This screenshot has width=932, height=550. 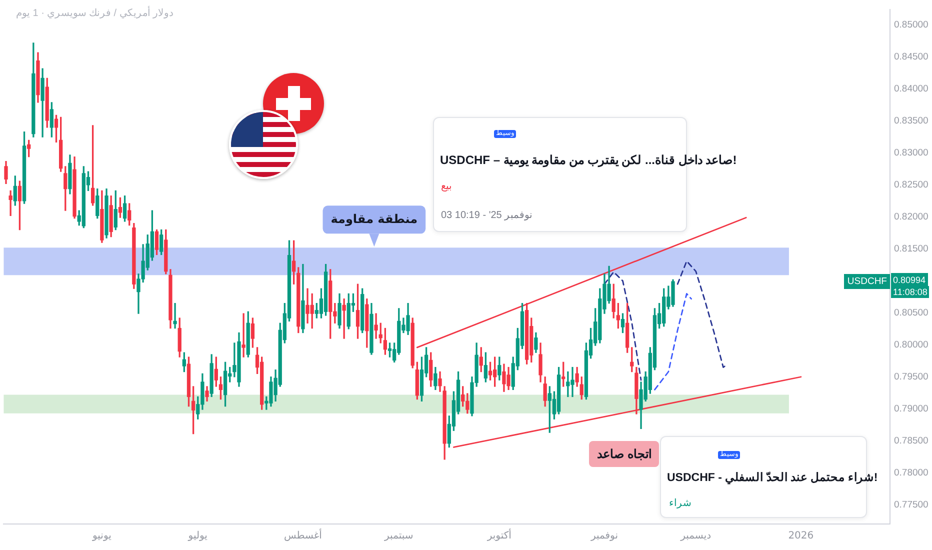 What do you see at coordinates (911, 249) in the screenshot?
I see `y-tick-label: 0.81500` at bounding box center [911, 249].